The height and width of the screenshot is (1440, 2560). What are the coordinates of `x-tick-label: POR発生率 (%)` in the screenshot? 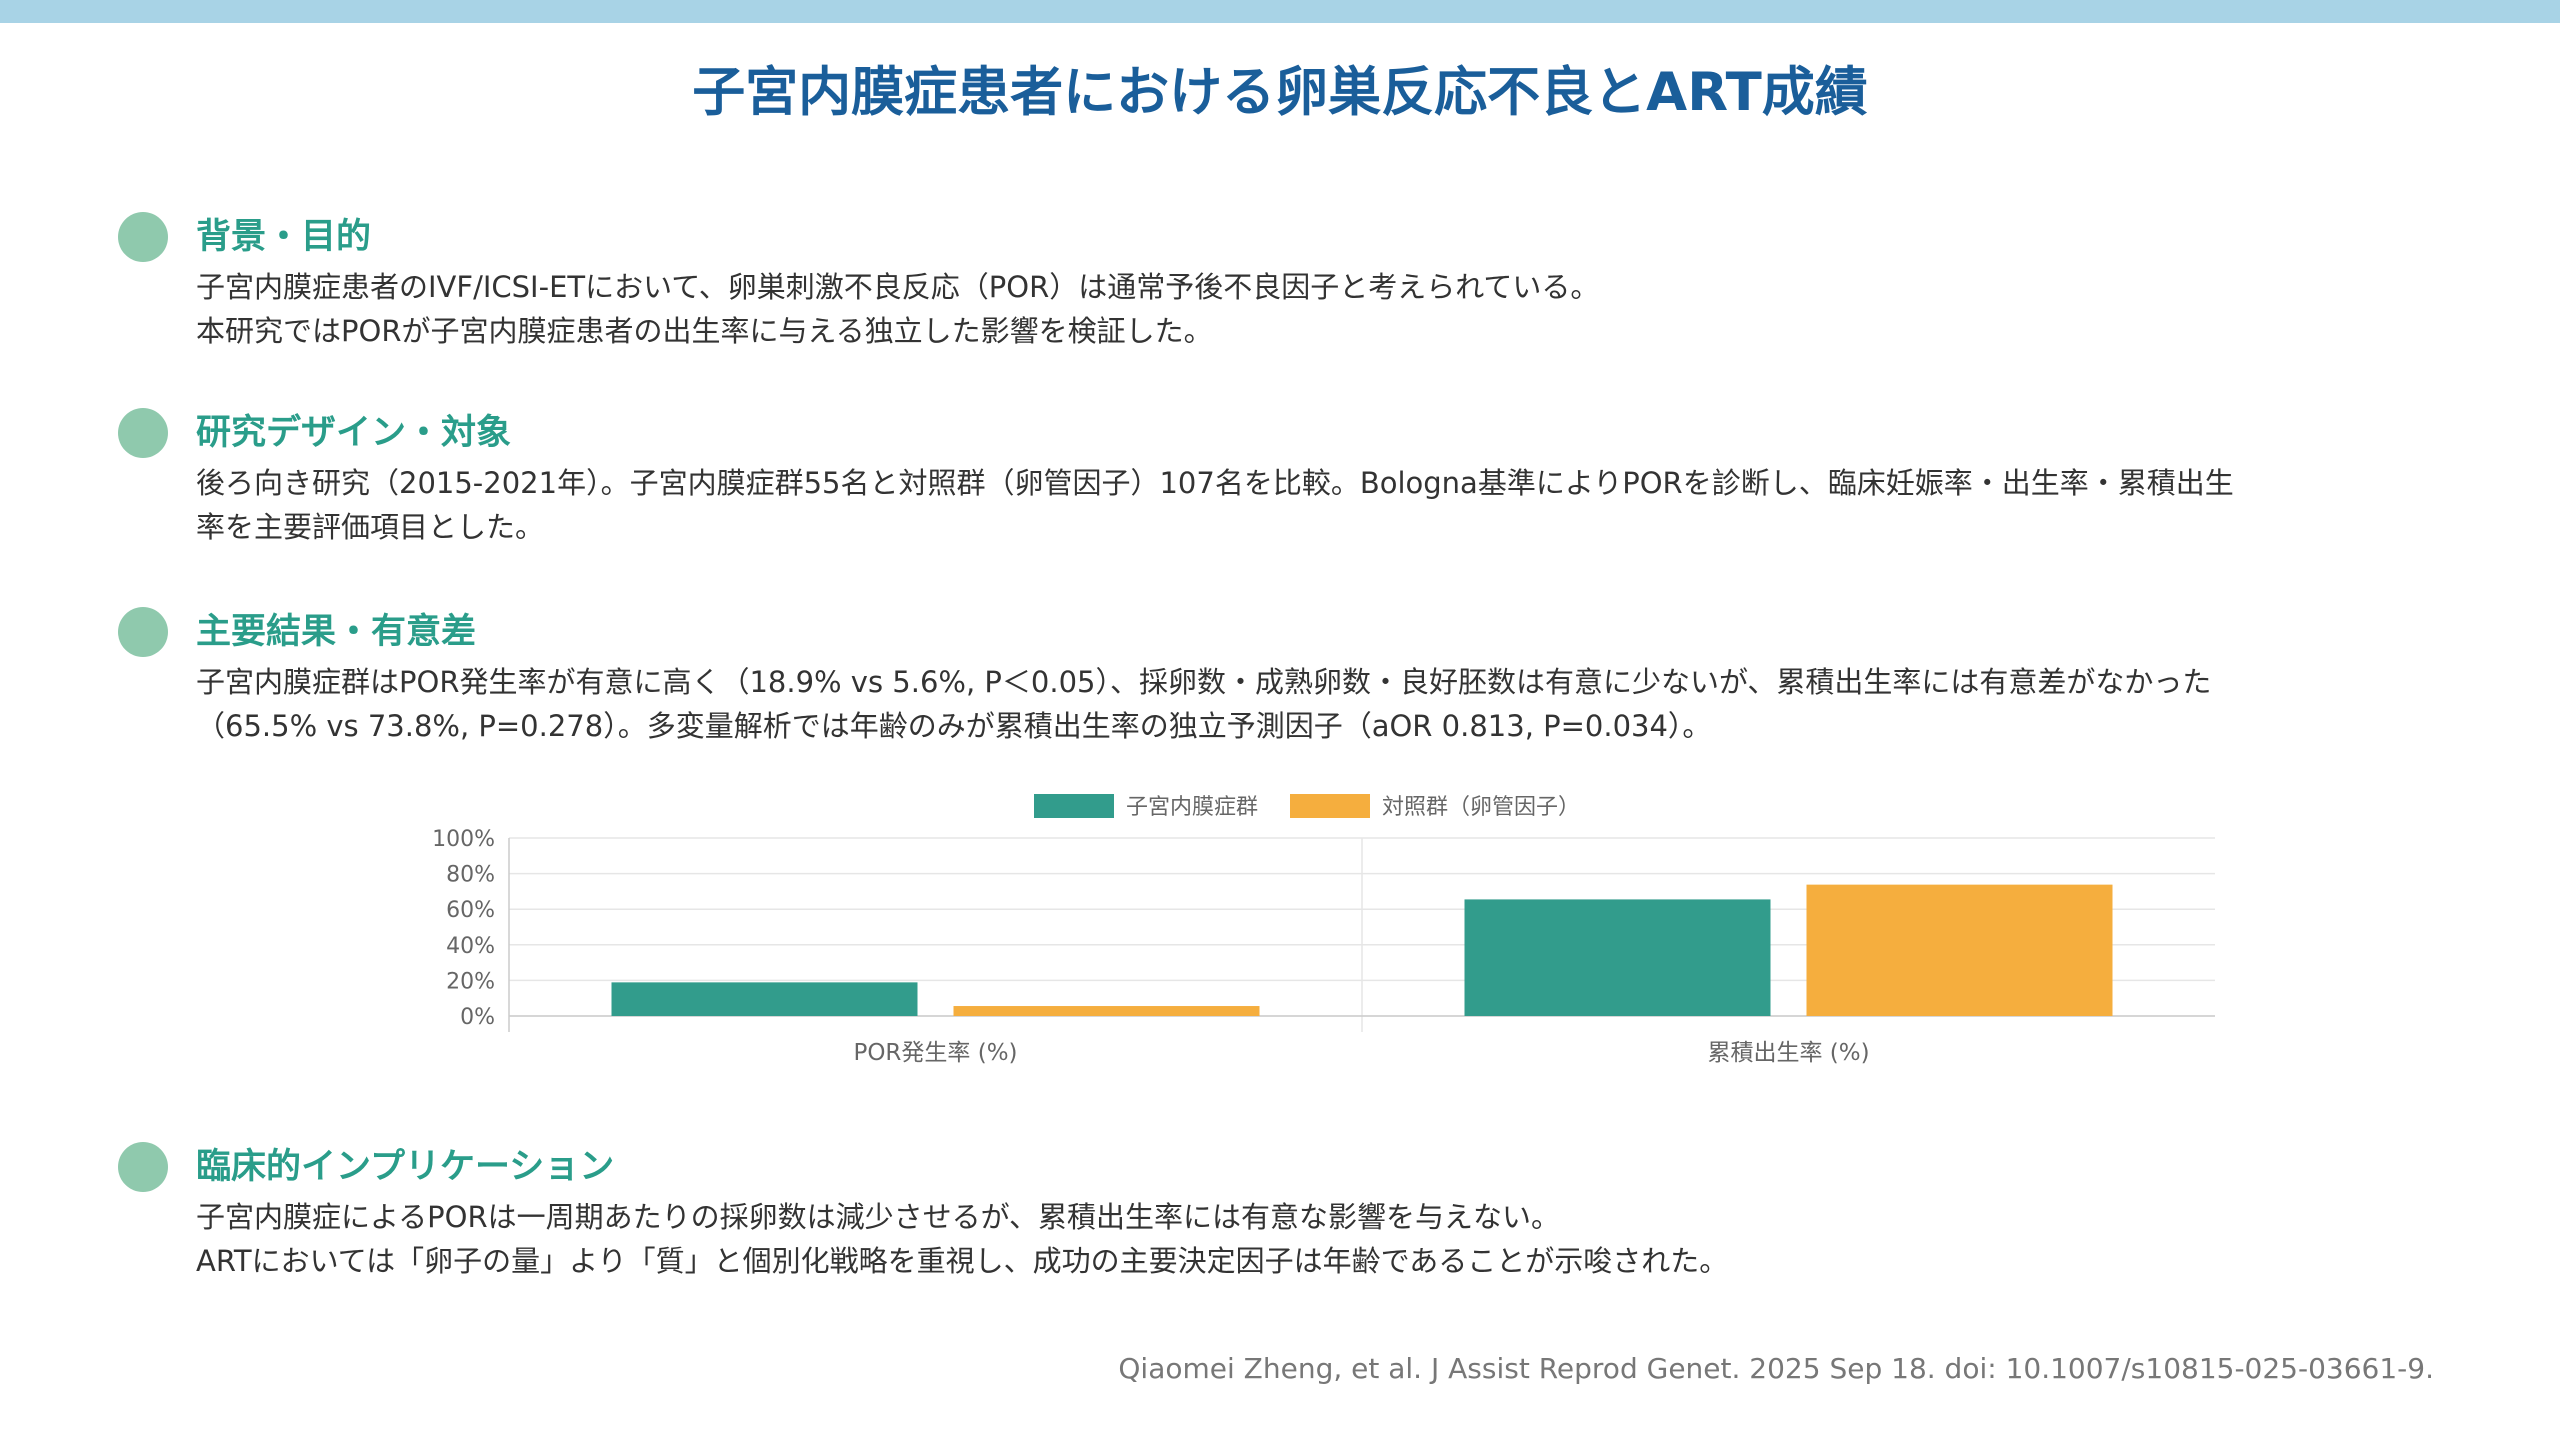 It's located at (935, 1053).